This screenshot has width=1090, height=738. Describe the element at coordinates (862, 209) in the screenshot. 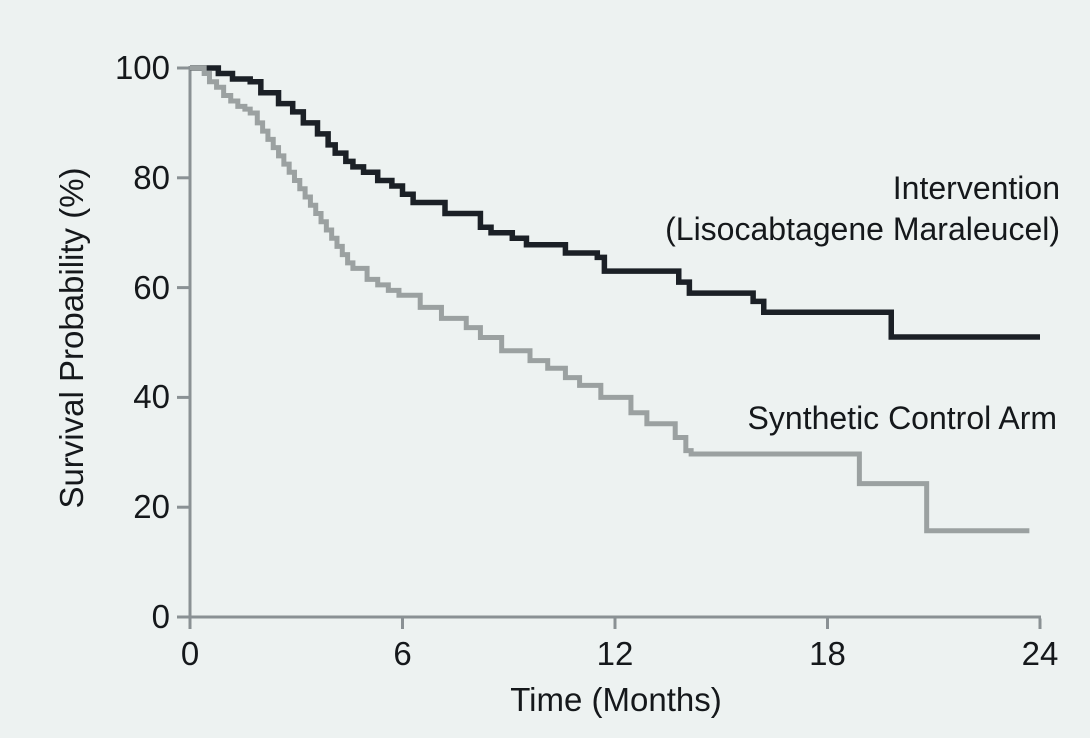

I see `legend-intervention-annotation: Intervention (Lisocabtagene Maraleucel)` at that location.